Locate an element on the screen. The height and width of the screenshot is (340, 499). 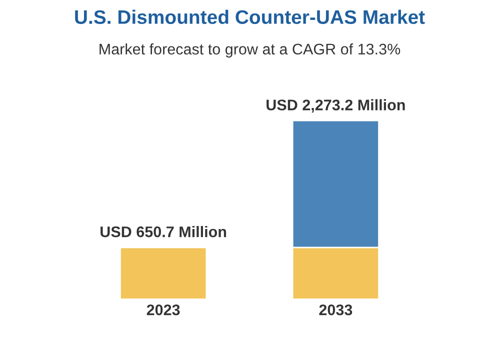
chart-title: U.S. Dismounted Counter-UAS Market is located at coordinates (250, 17).